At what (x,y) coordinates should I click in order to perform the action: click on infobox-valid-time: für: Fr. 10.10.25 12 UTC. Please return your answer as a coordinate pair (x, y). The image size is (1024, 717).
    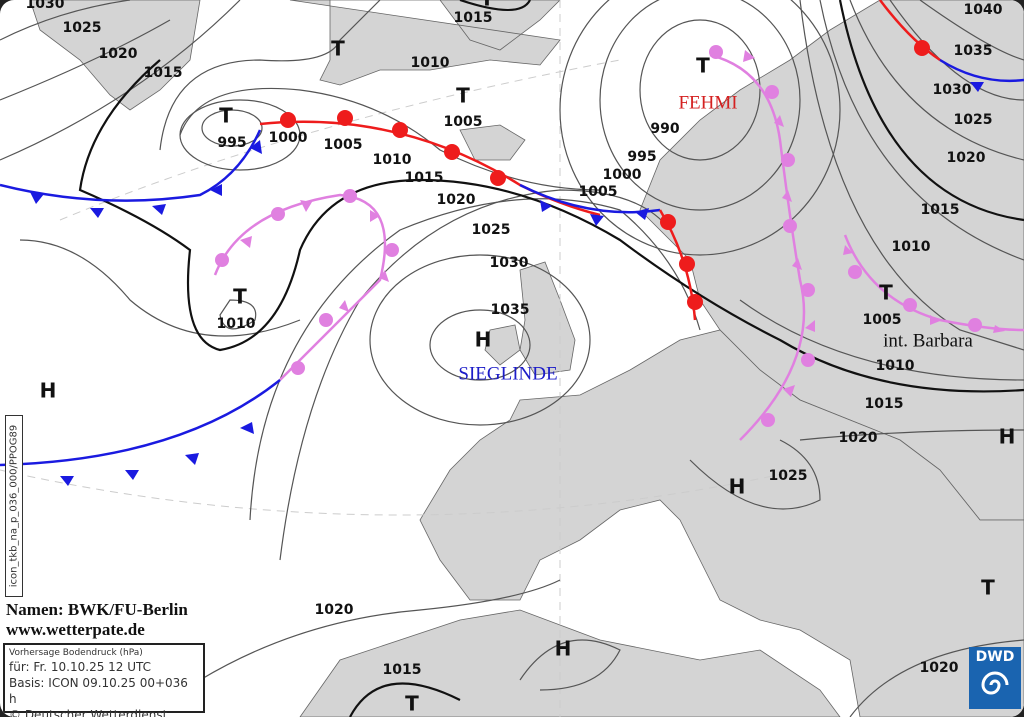
    Looking at the image, I should click on (80, 667).